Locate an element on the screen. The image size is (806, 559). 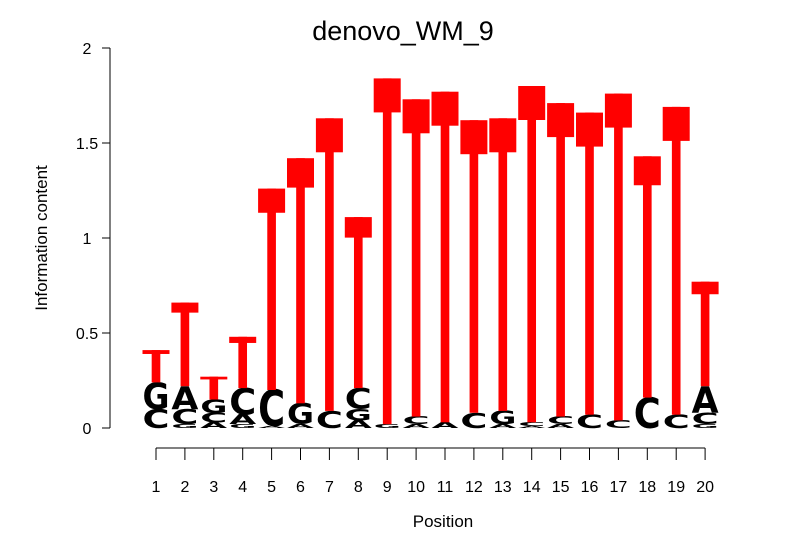
chart-title: denovo_WM_9 is located at coordinates (403, 31).